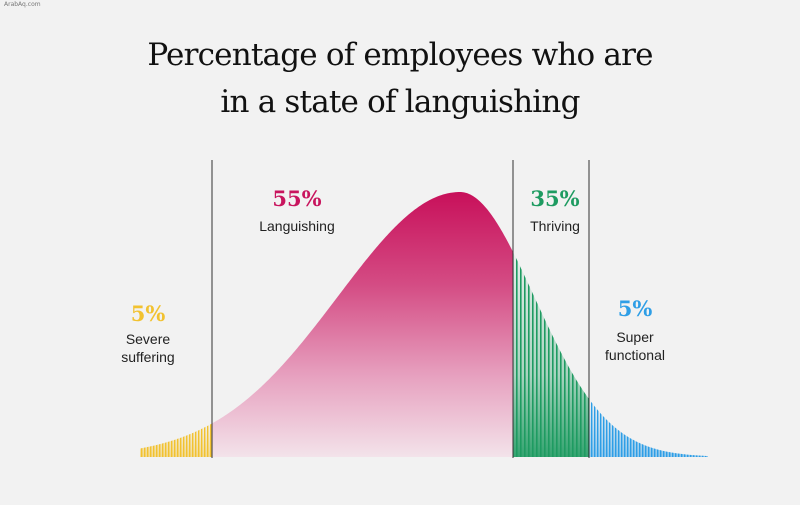 The width and height of the screenshot is (800, 505). Describe the element at coordinates (148, 339) in the screenshot. I see `severe-suffering-label-line-1: Severe` at that location.